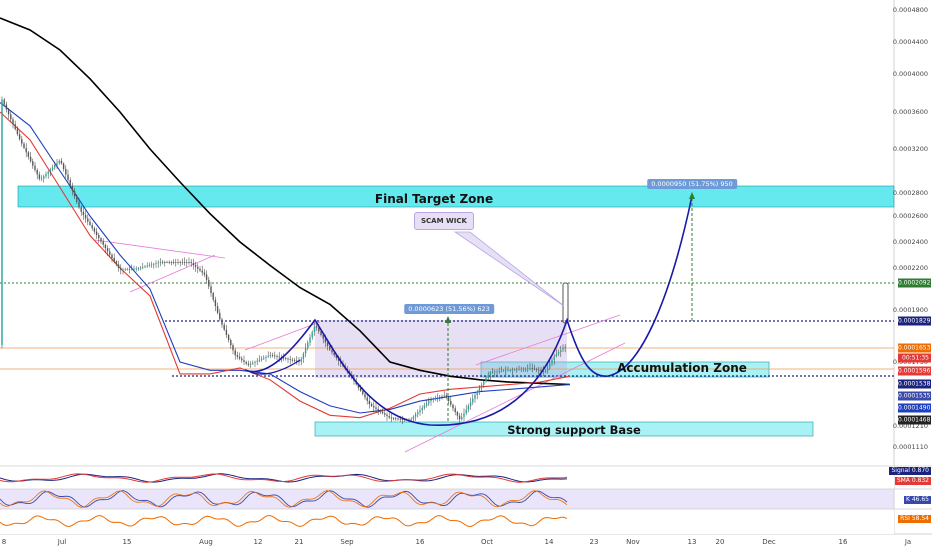  Describe the element at coordinates (4, 542) in the screenshot. I see `date-axis-label: 8` at that location.